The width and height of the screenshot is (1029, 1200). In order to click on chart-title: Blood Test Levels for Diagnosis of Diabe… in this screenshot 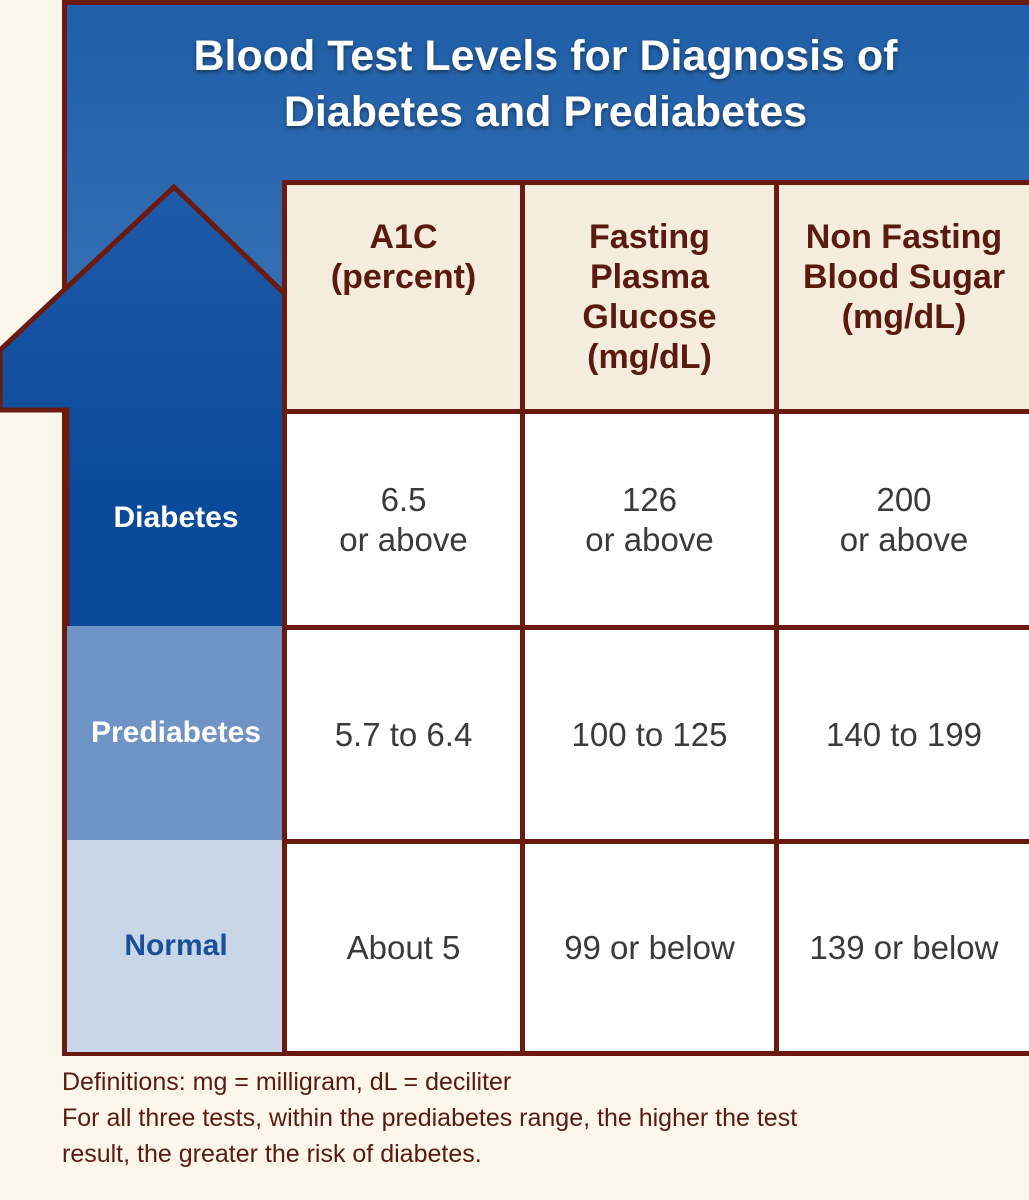, I will do `click(545, 84)`.